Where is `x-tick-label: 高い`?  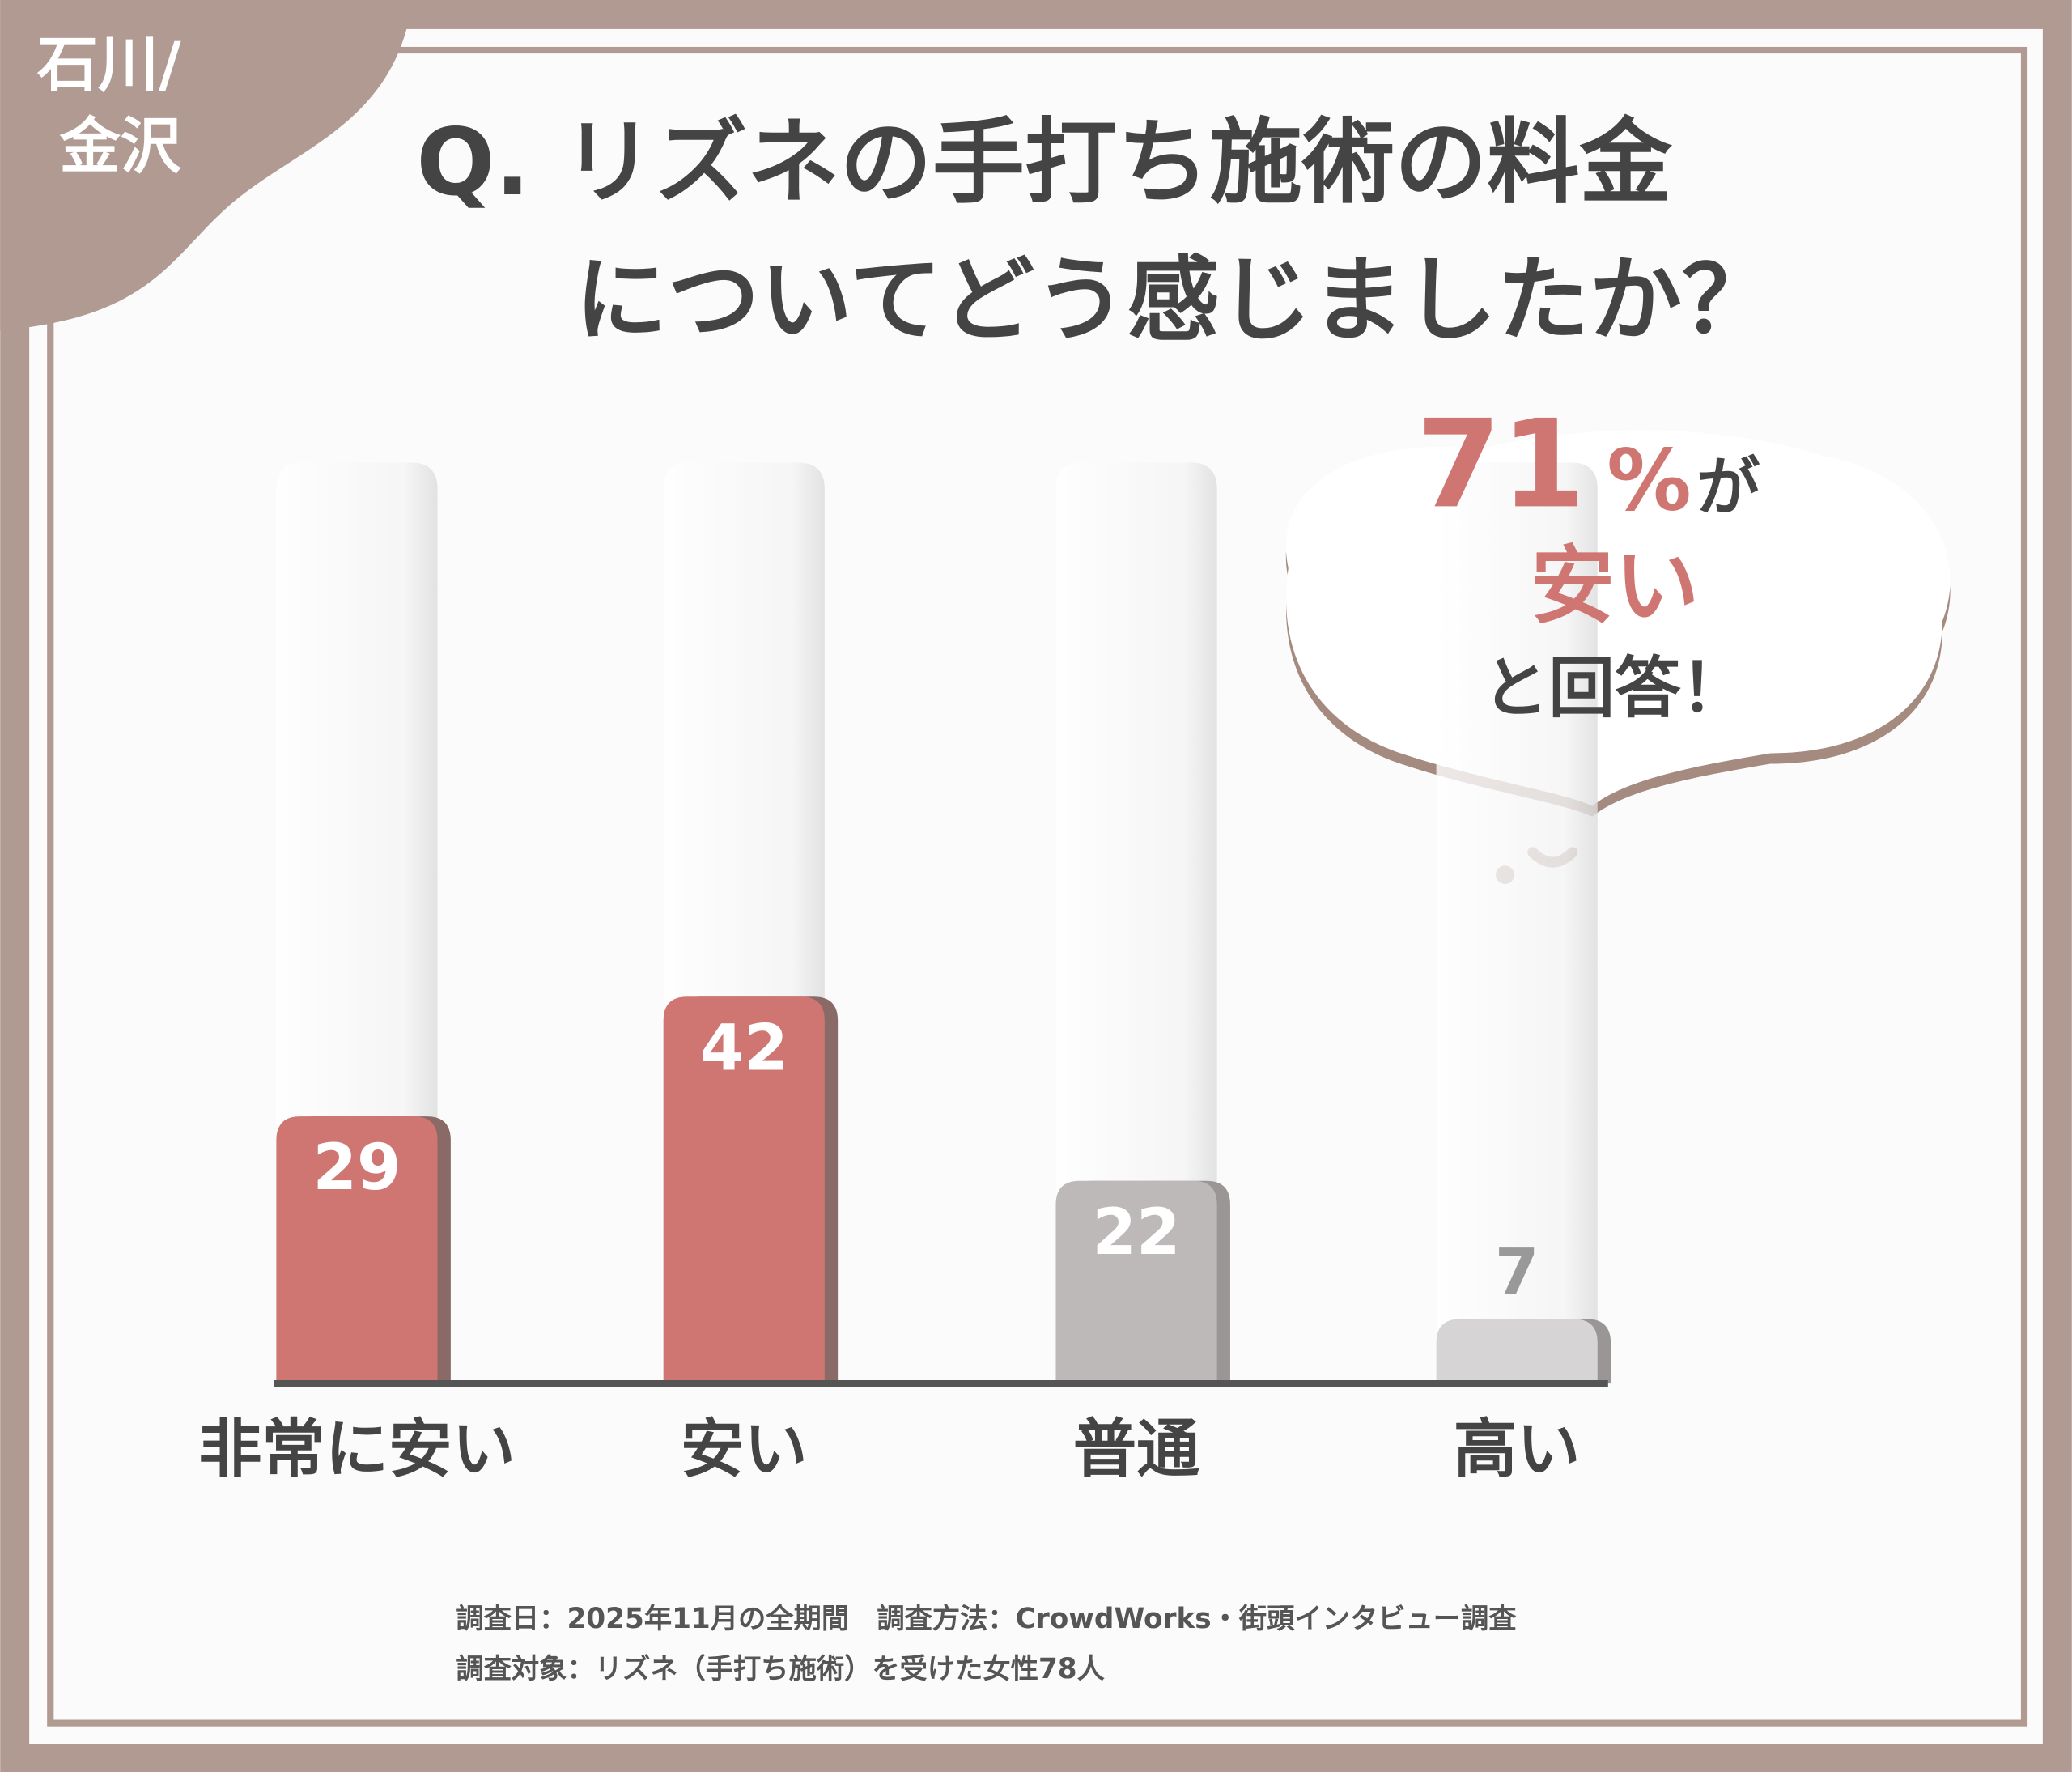
x-tick-label: 高い is located at coordinates (1517, 1450).